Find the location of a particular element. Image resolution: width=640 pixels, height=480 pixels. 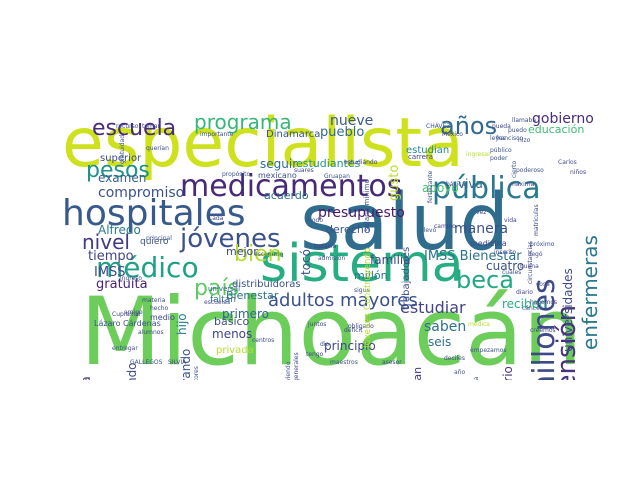

word-tomar: tomar is located at coordinates (151, 126).